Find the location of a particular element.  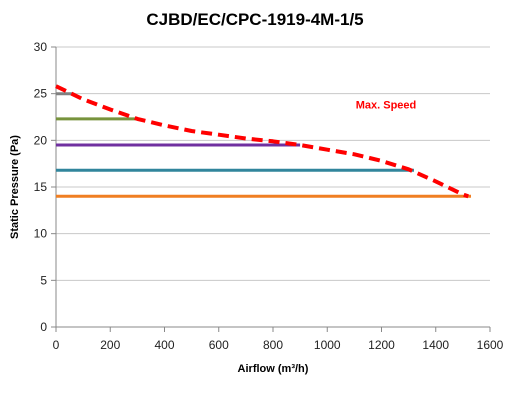

y-tick-label: 25 is located at coordinates (41, 94).